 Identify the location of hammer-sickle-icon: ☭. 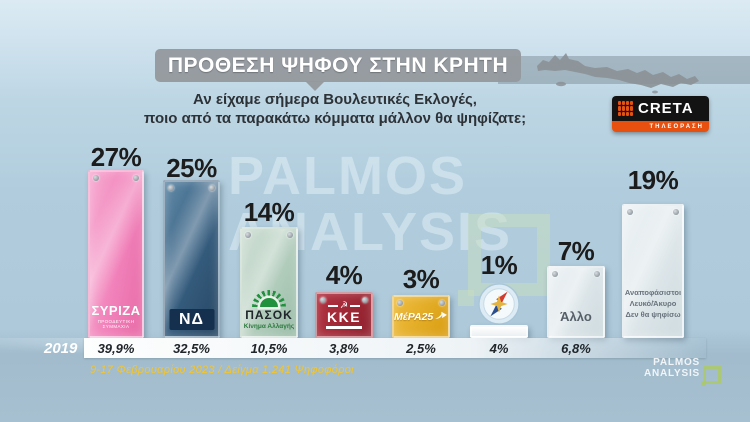
(344, 305).